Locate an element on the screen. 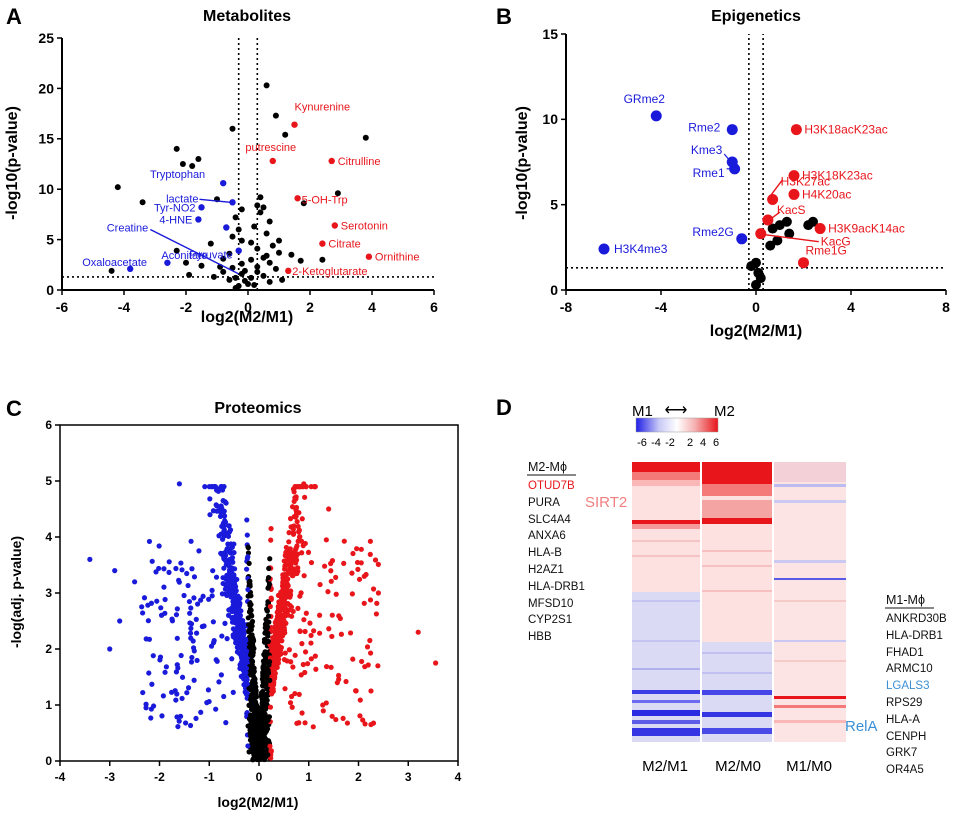 This screenshot has width=961, height=814. color-scale-tick: -6 is located at coordinates (642, 443).